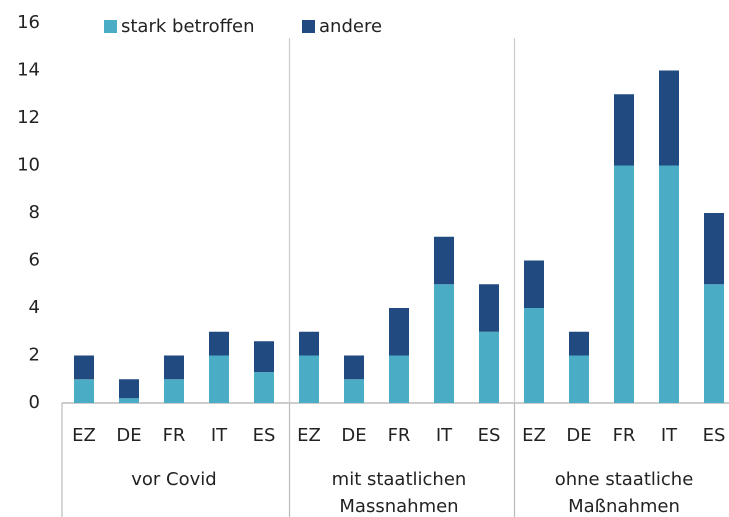 This screenshot has height=517, width=729. What do you see at coordinates (174, 479) in the screenshot?
I see `group-label: vor Covid` at bounding box center [174, 479].